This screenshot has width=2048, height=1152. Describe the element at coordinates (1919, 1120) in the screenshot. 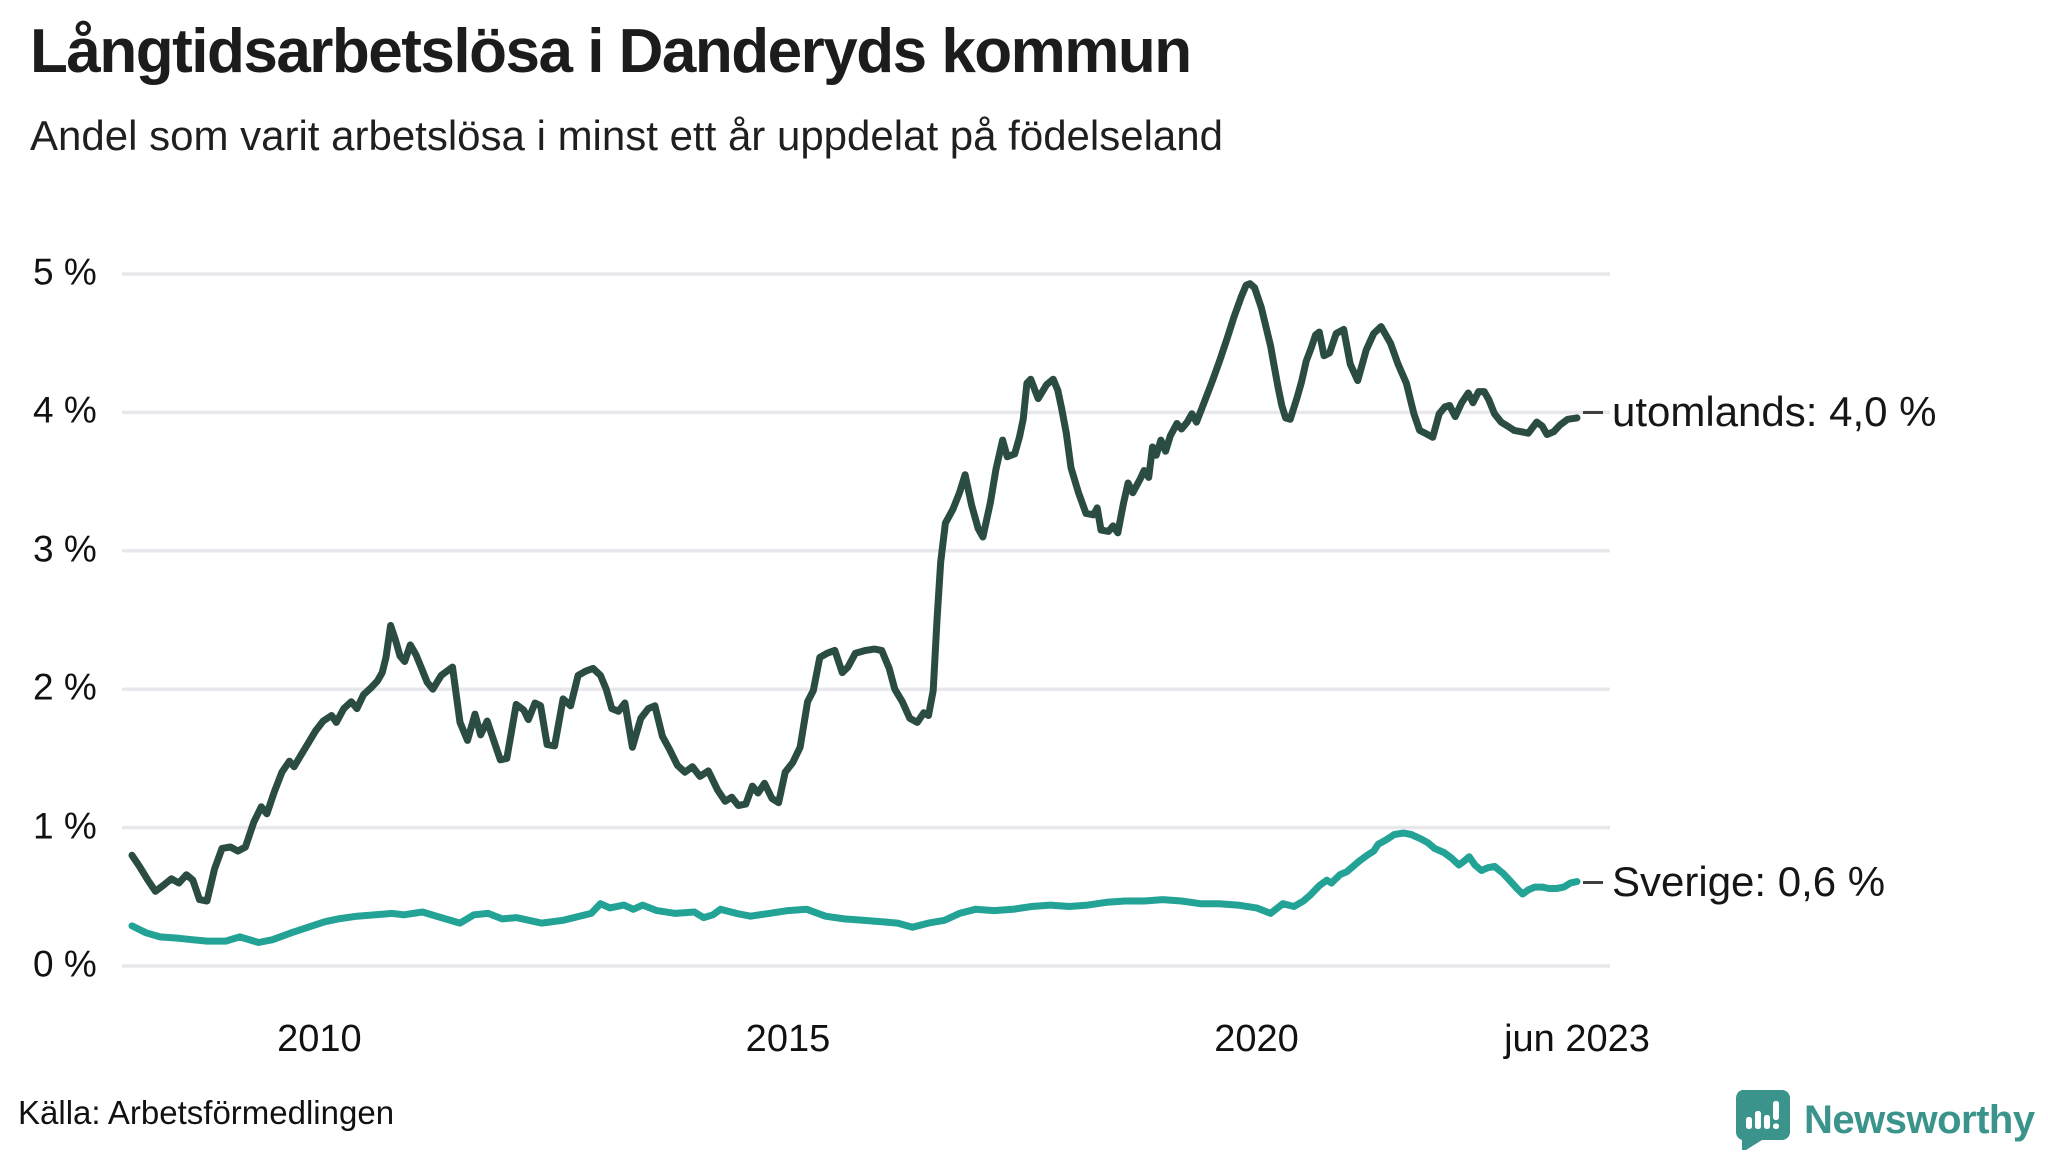

I see `newsworthy-logo-text: Newsworthy` at that location.